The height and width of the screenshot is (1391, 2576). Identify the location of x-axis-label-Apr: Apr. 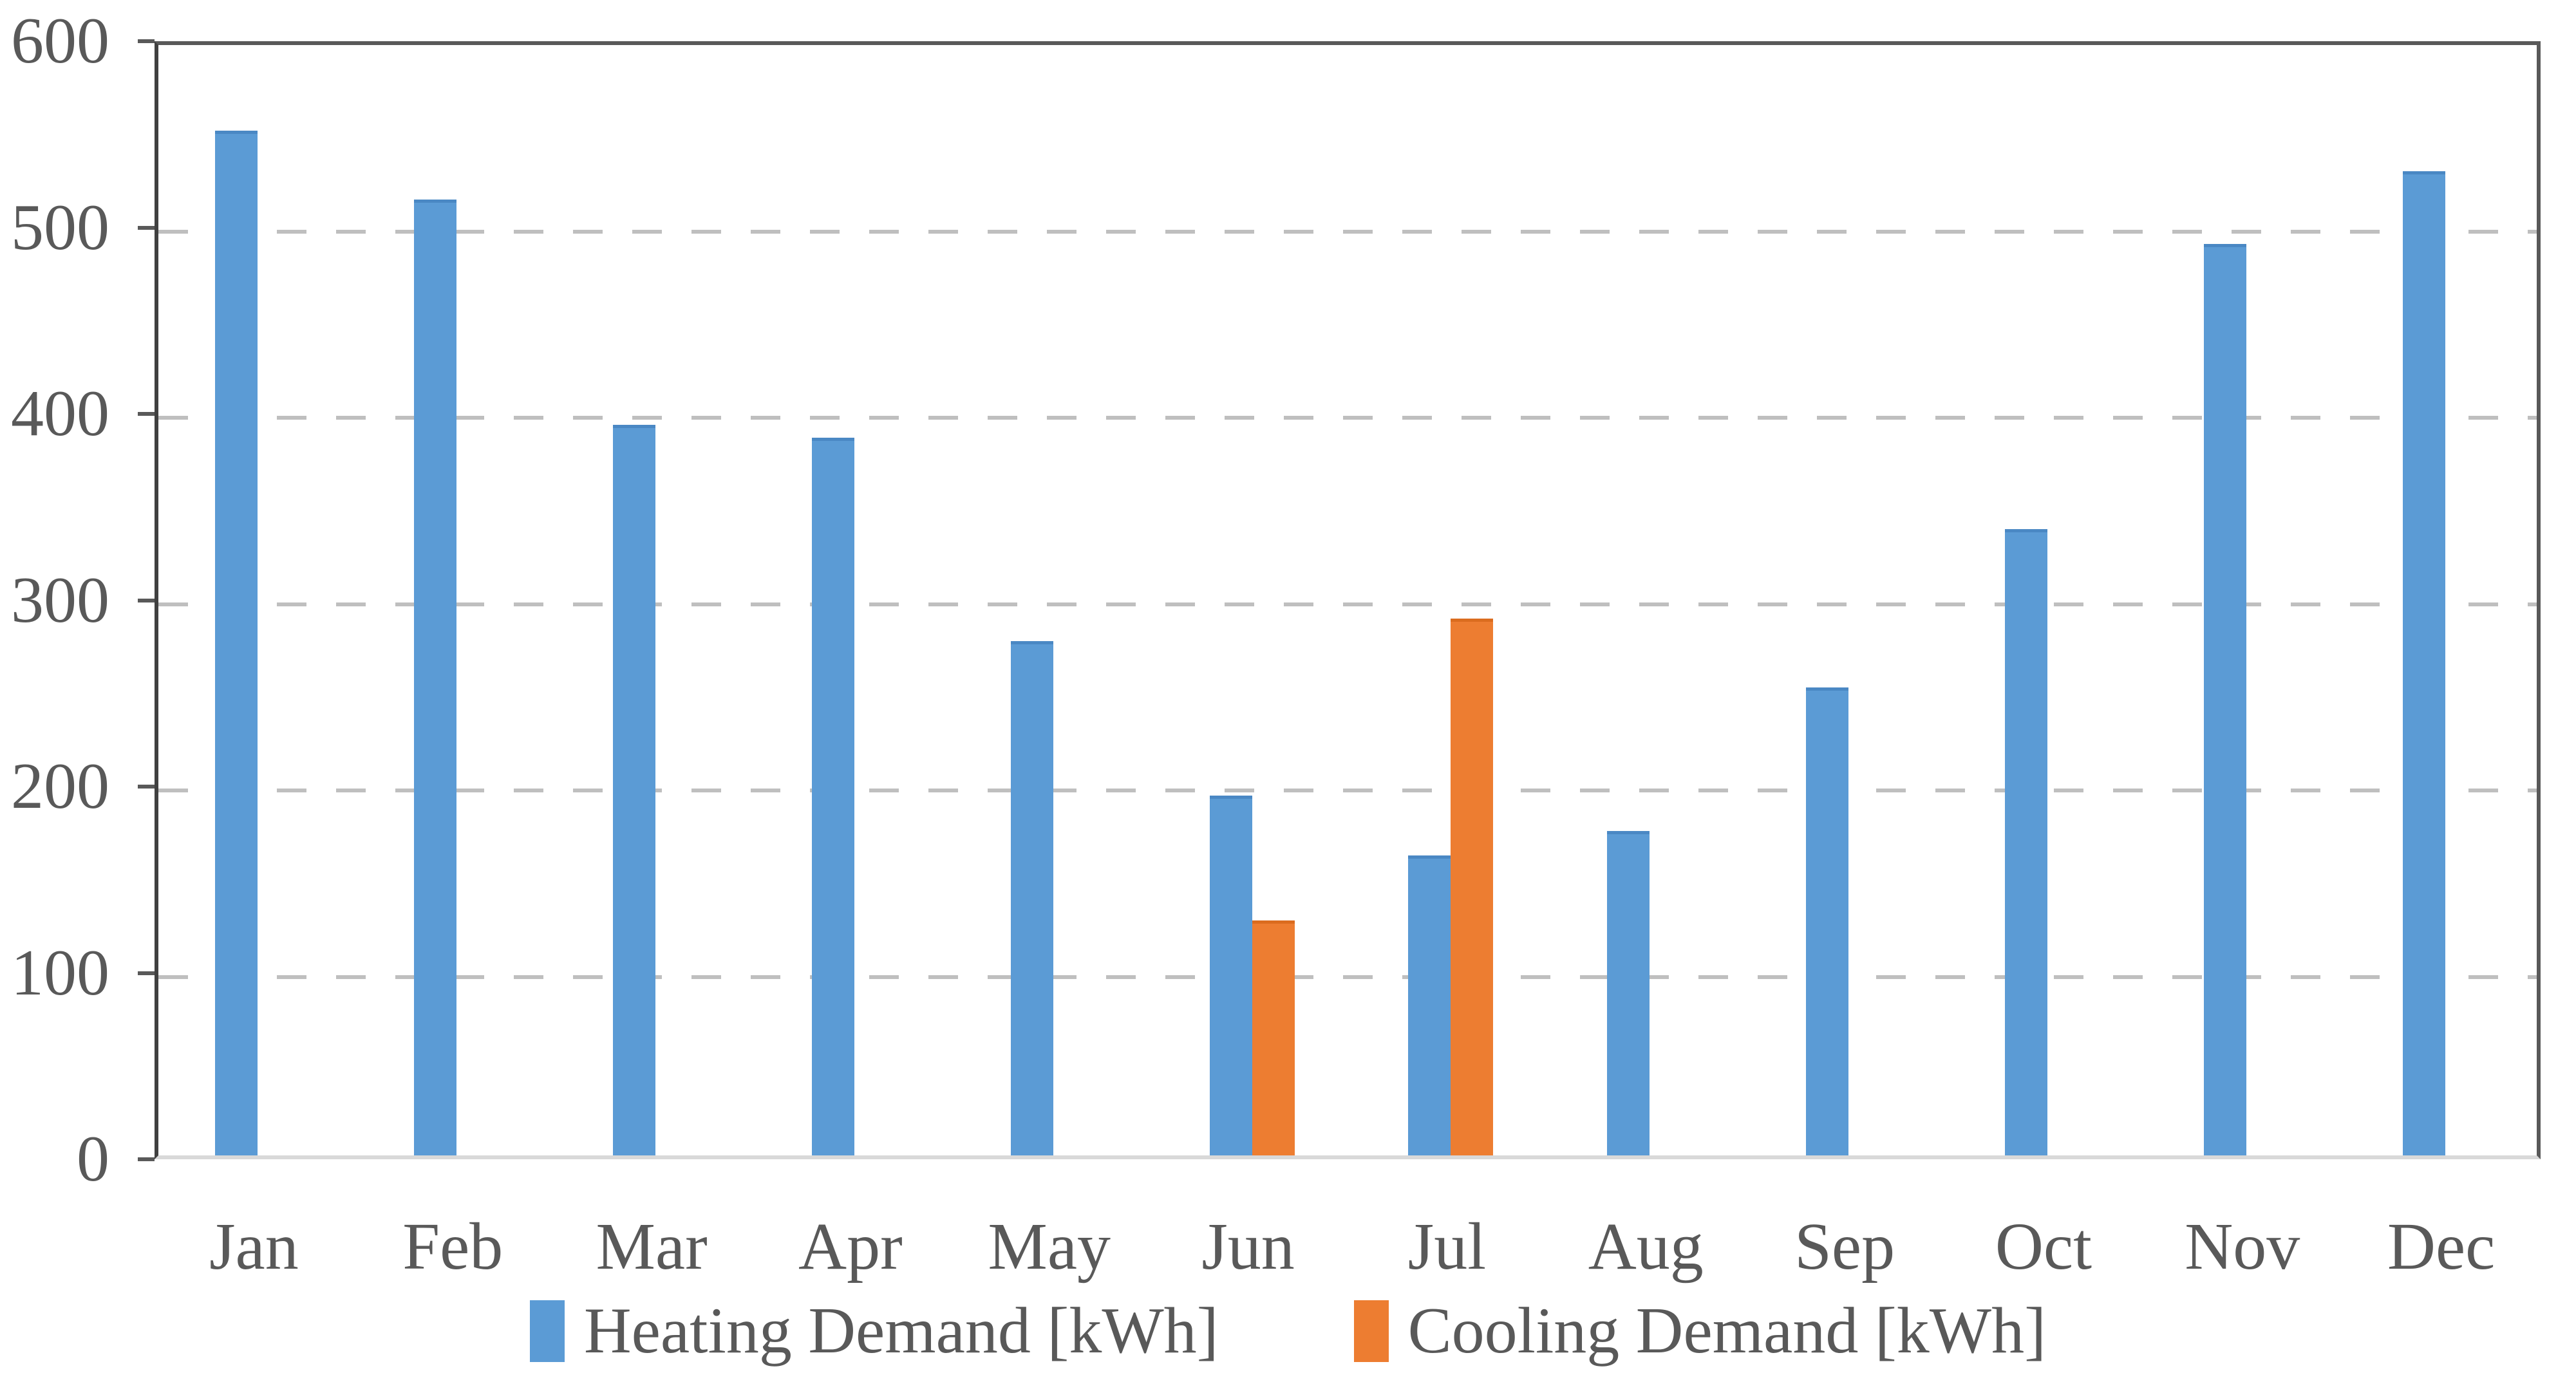
(850, 1246).